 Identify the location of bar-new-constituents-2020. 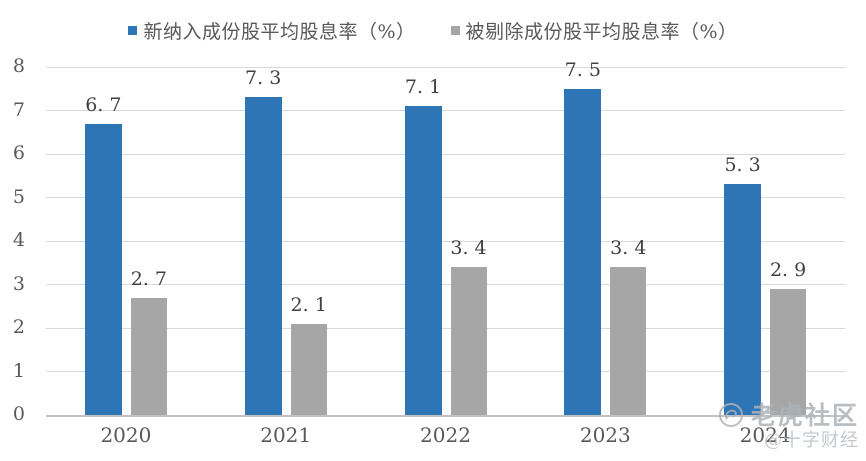
(103, 269).